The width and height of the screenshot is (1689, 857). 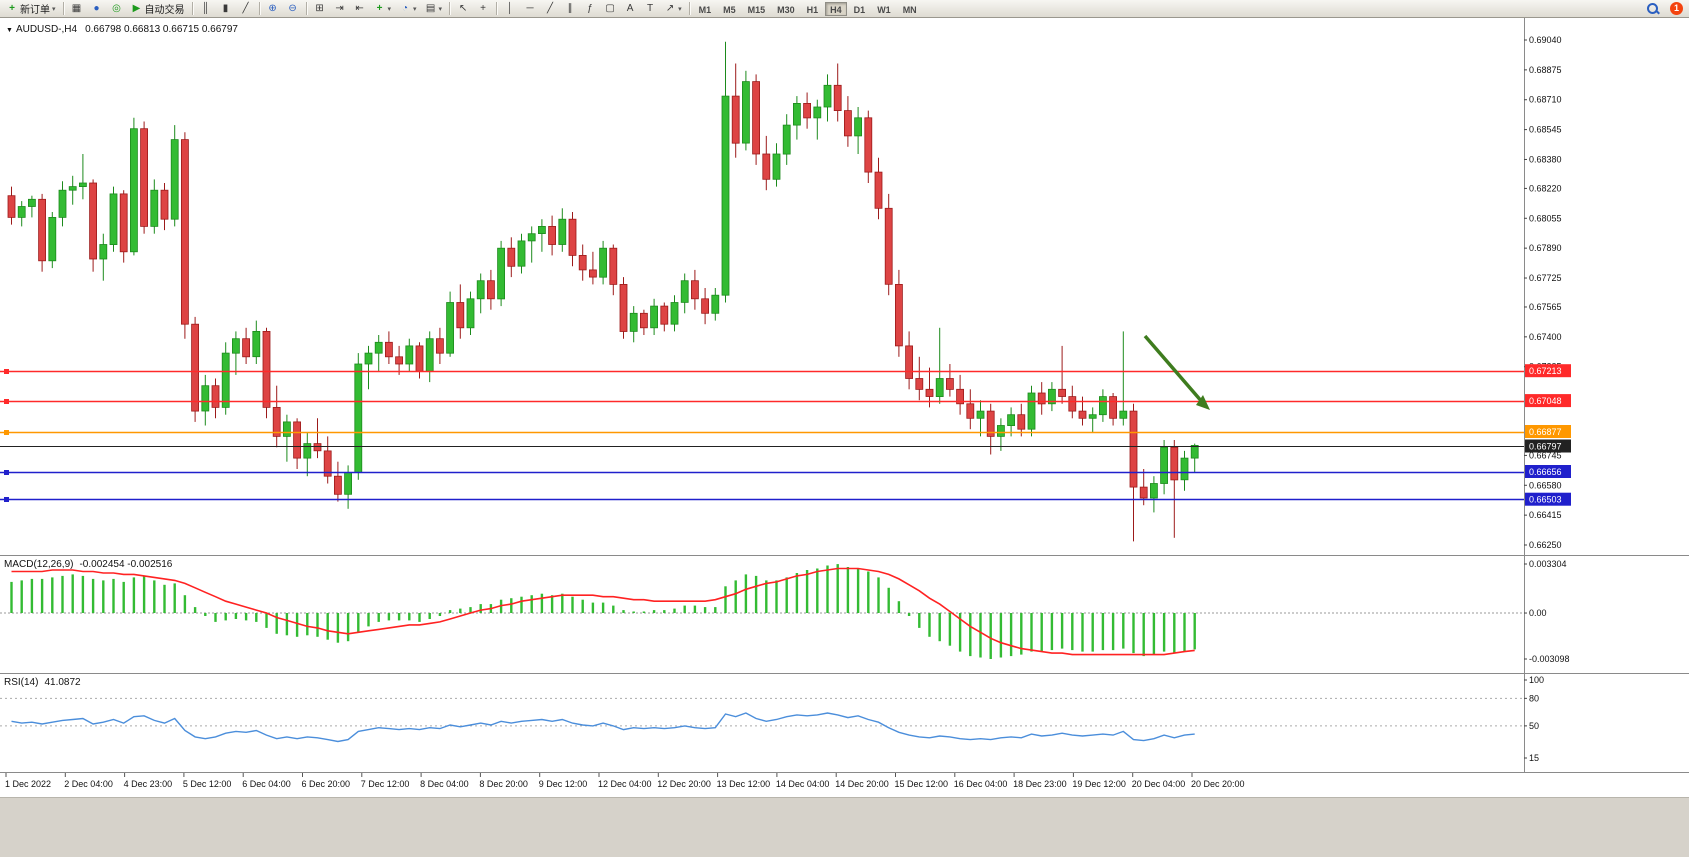 I want to click on arrows-button: ↗ ▾, so click(x=673, y=9).